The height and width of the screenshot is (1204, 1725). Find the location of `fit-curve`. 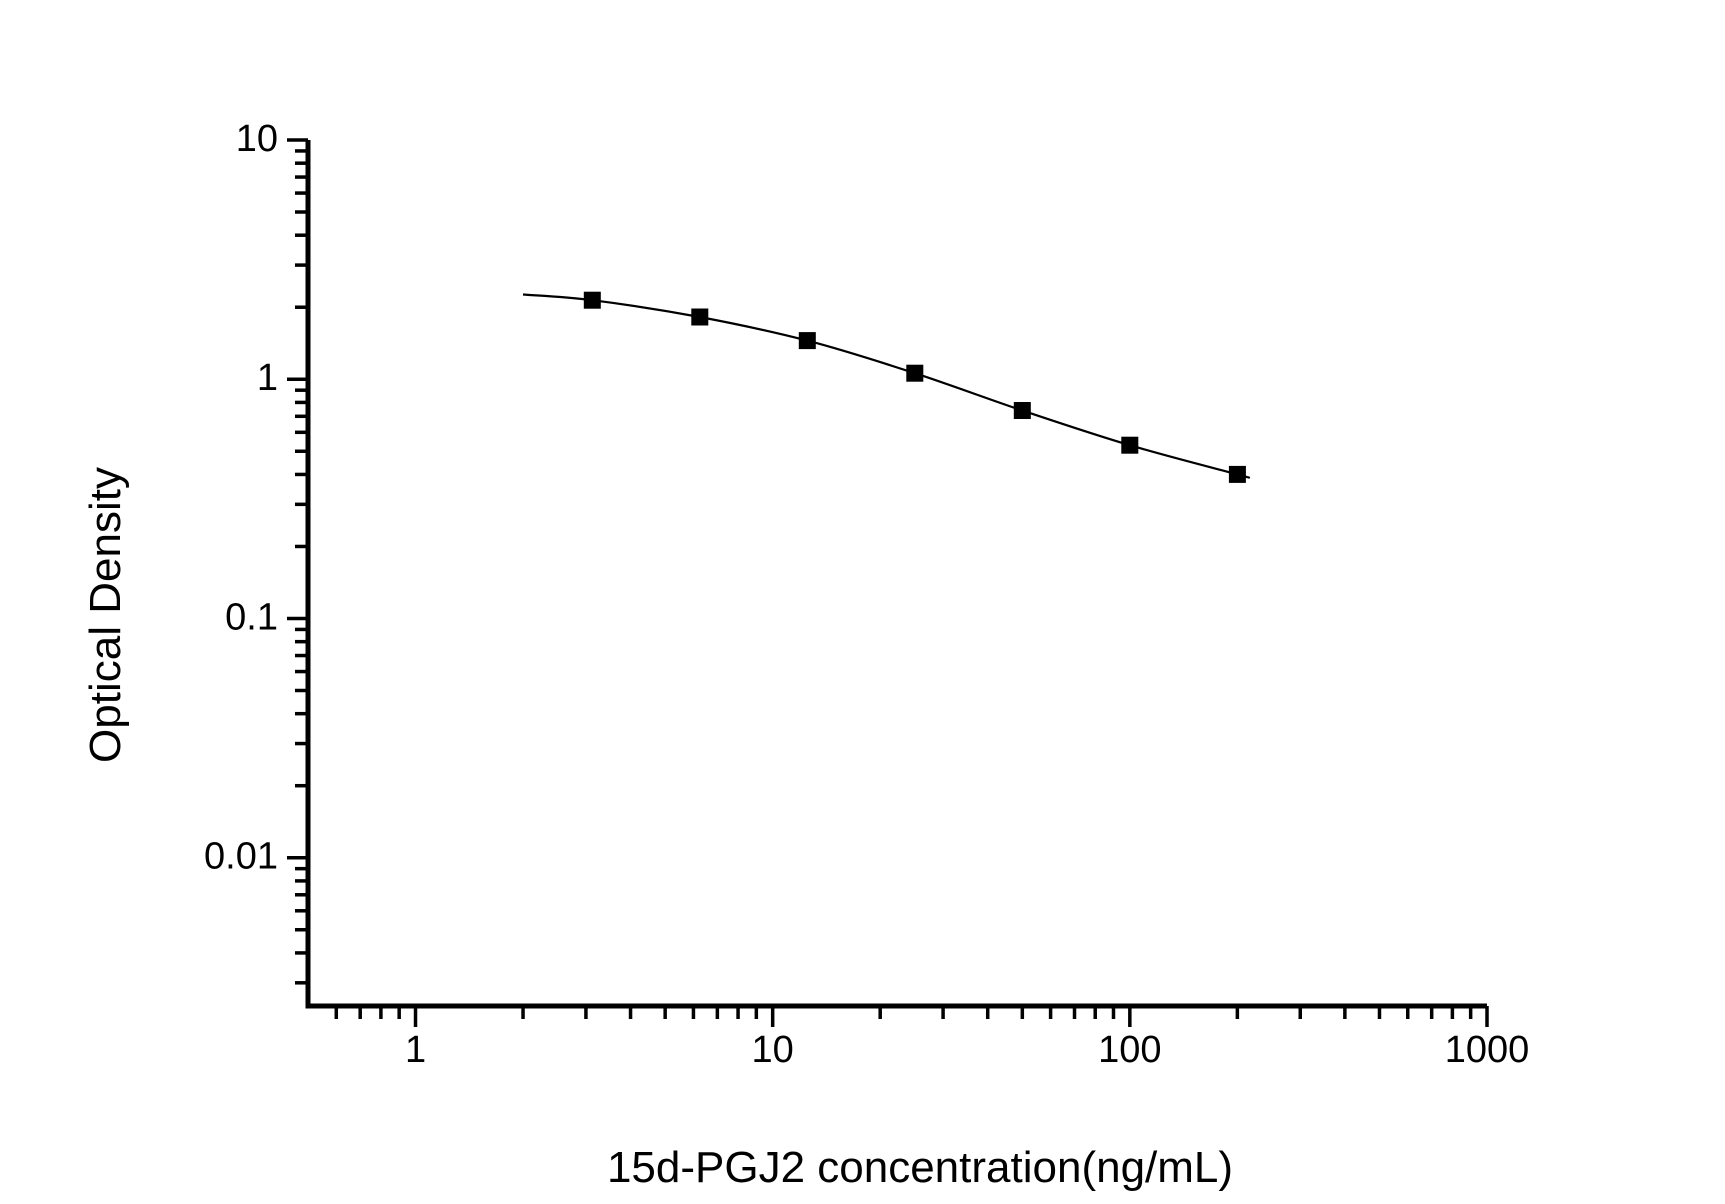

fit-curve is located at coordinates (886, 386).